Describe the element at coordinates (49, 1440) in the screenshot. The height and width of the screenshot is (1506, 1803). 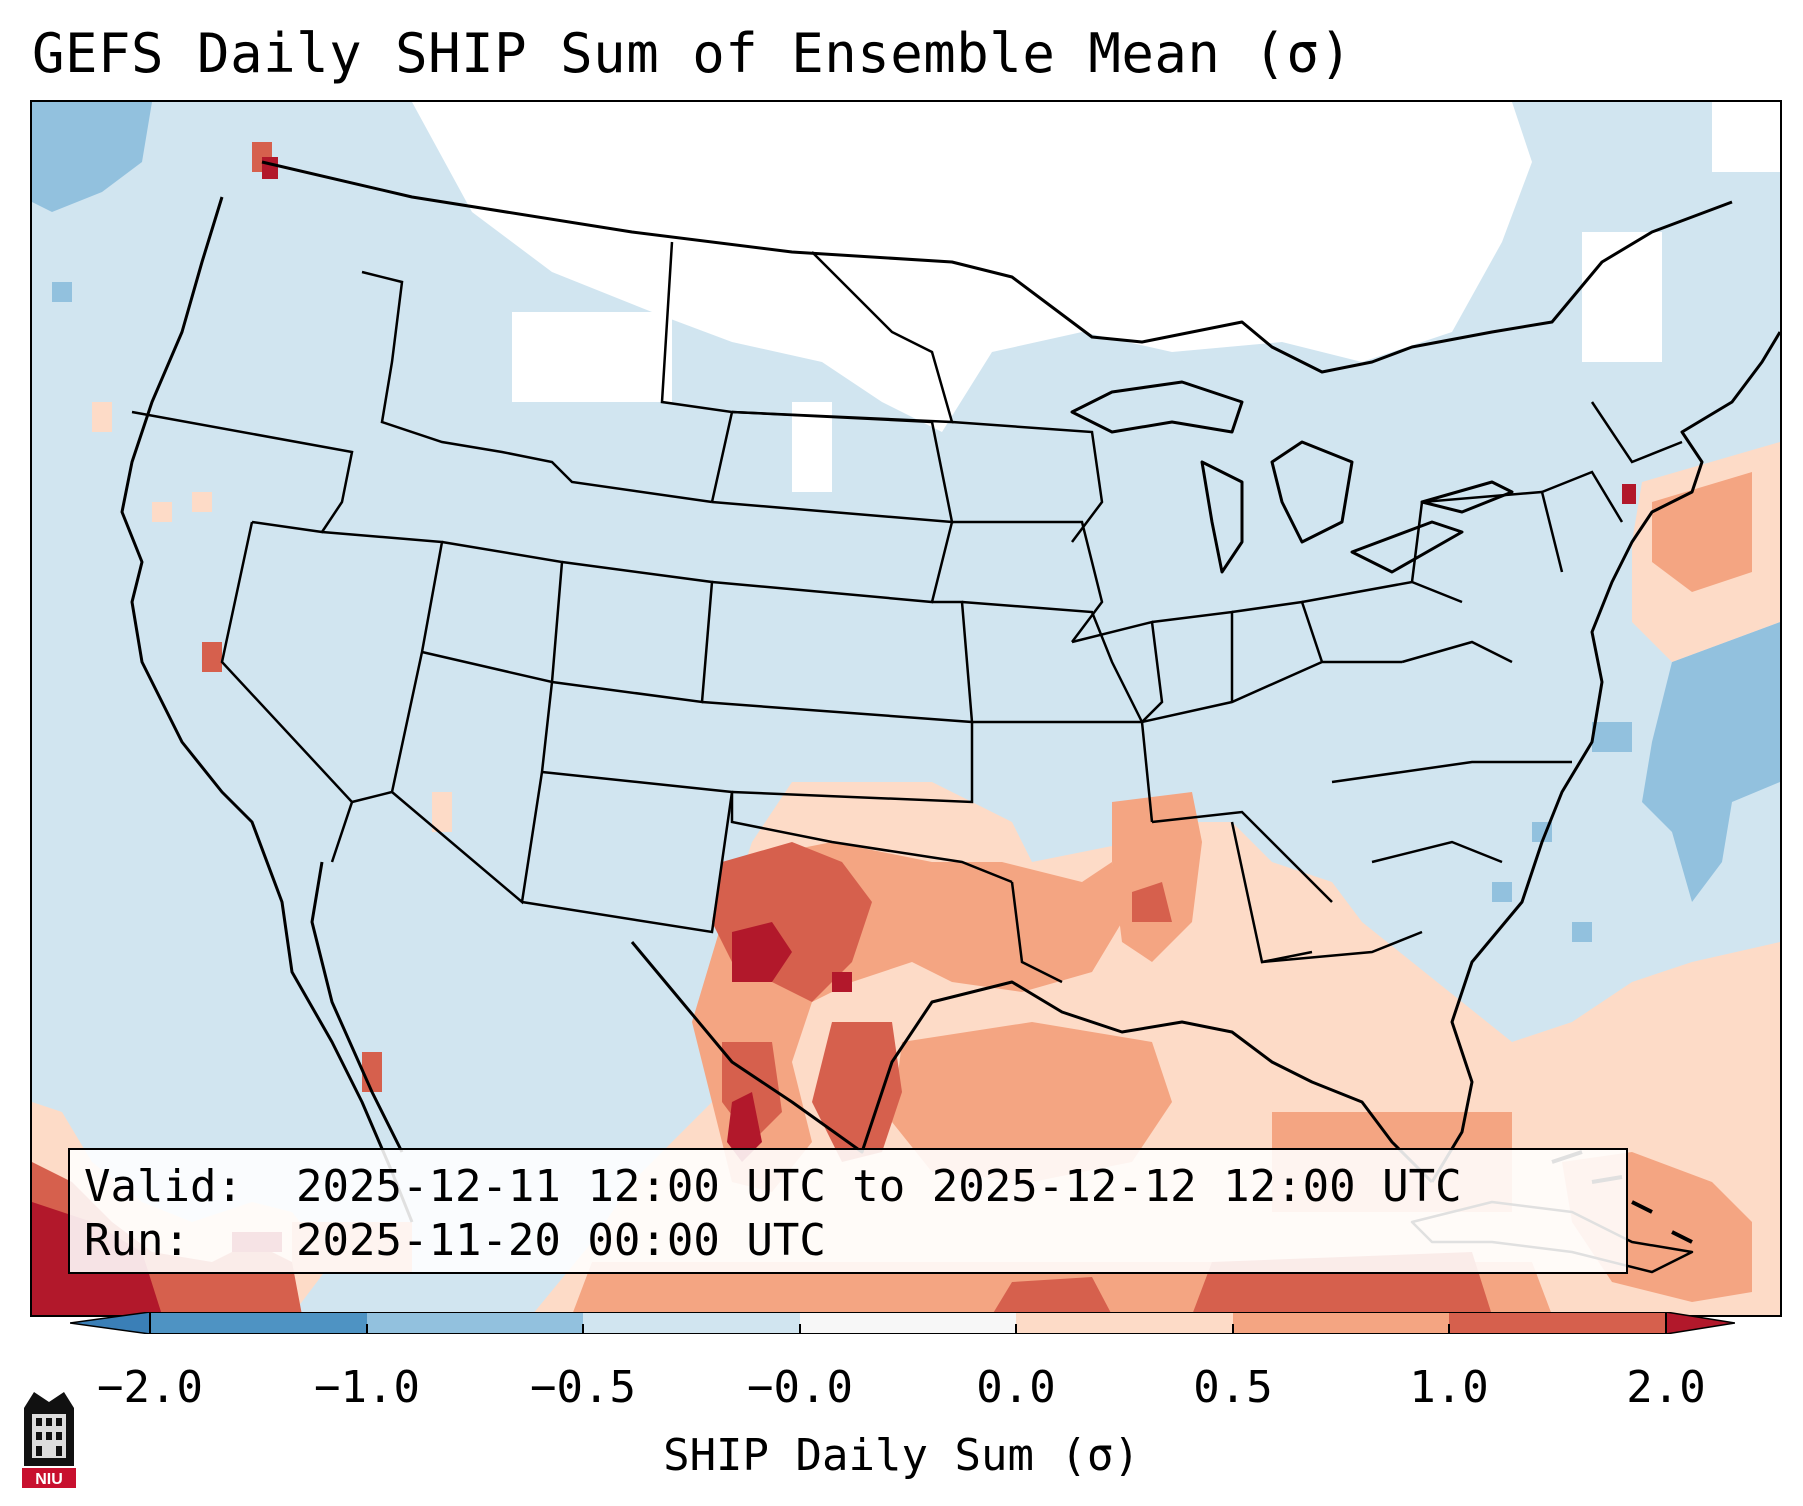
I see `niu-logo: NIU` at that location.